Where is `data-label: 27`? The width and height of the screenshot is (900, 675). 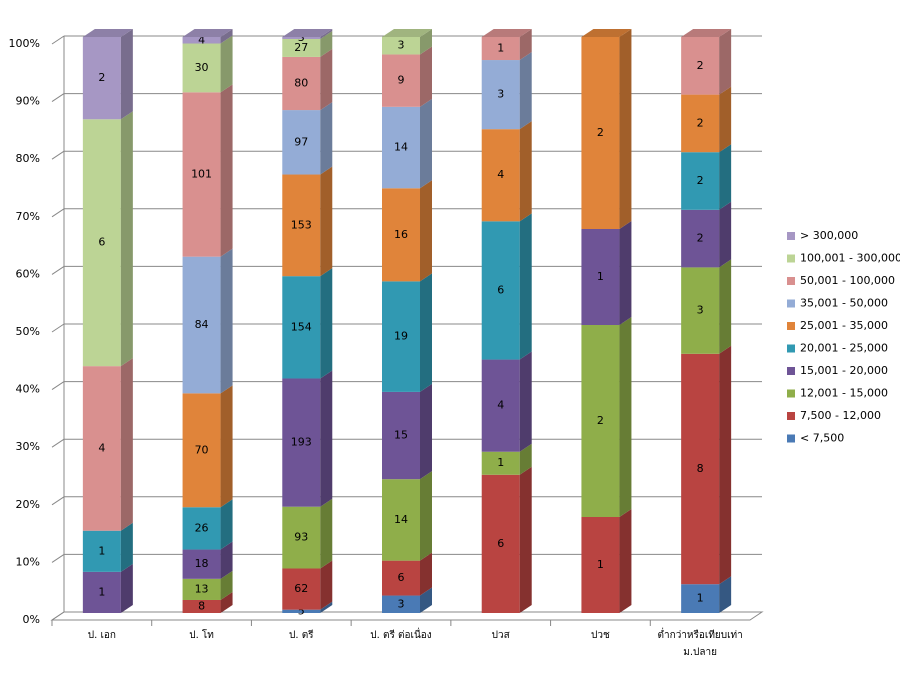 data-label: 27 is located at coordinates (301, 47).